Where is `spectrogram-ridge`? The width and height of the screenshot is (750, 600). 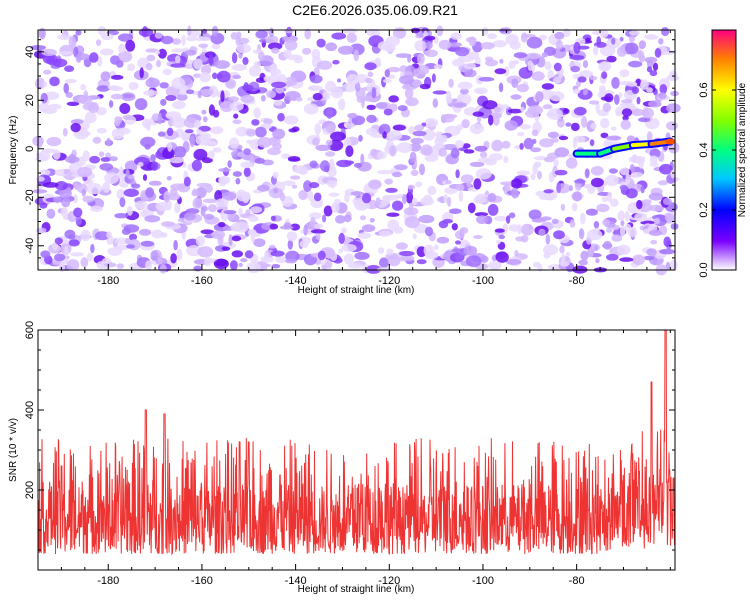
spectrogram-ridge is located at coordinates (624, 147).